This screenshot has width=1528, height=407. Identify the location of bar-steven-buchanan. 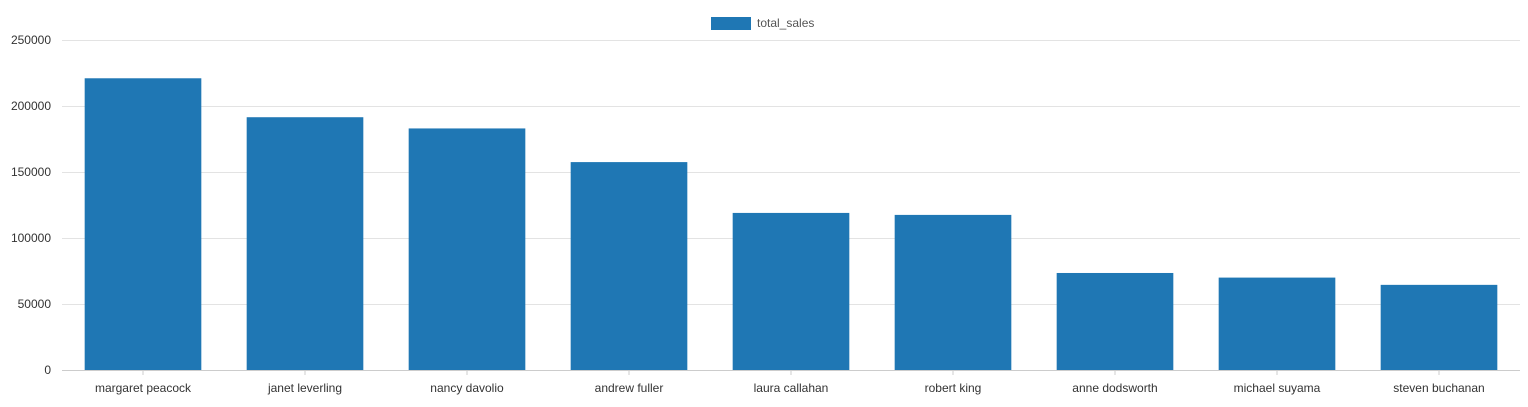
(1439, 327).